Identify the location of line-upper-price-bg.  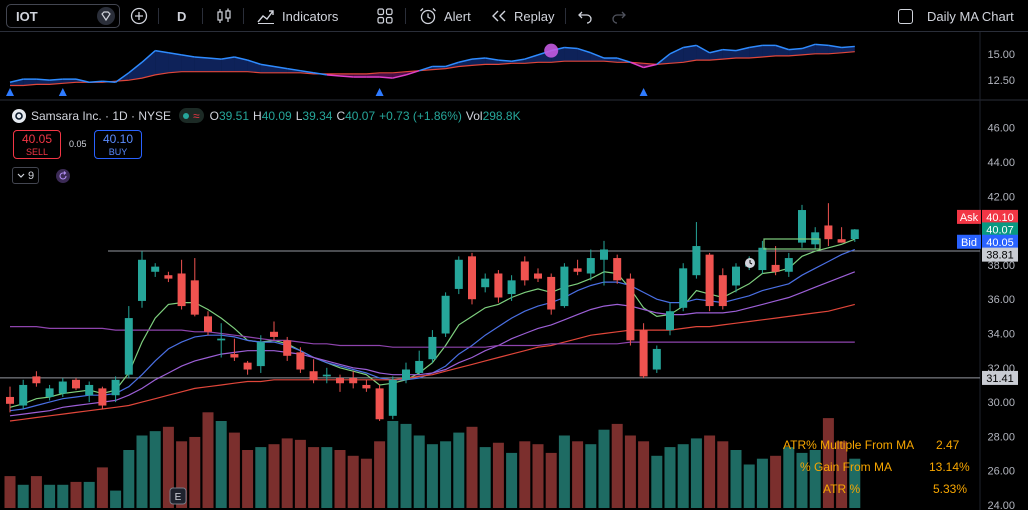
(1000, 254).